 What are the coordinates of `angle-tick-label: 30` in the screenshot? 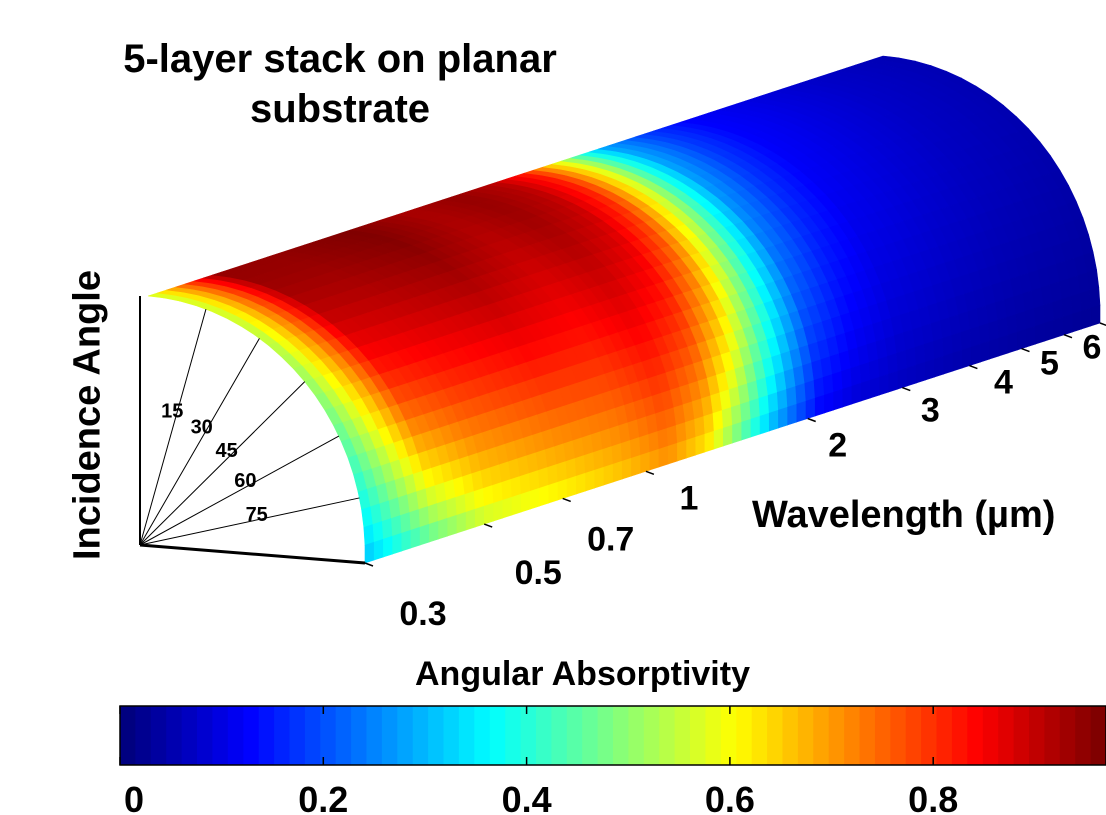 It's located at (202, 427).